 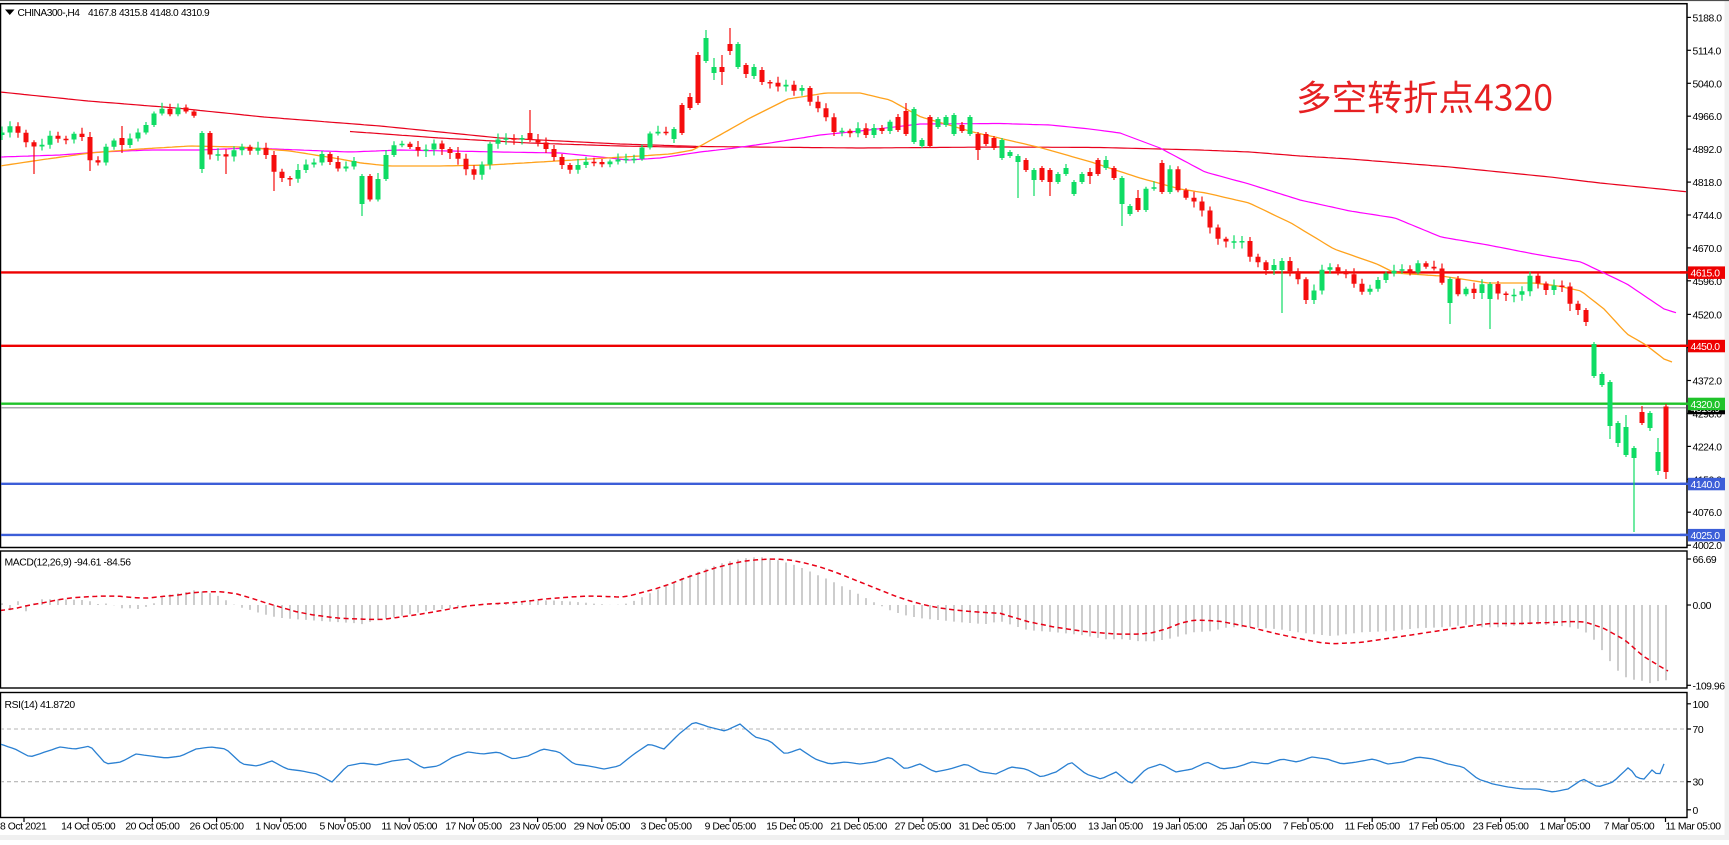 What do you see at coordinates (164, 13) in the screenshot?
I see `svg-text: 4148.0` at bounding box center [164, 13].